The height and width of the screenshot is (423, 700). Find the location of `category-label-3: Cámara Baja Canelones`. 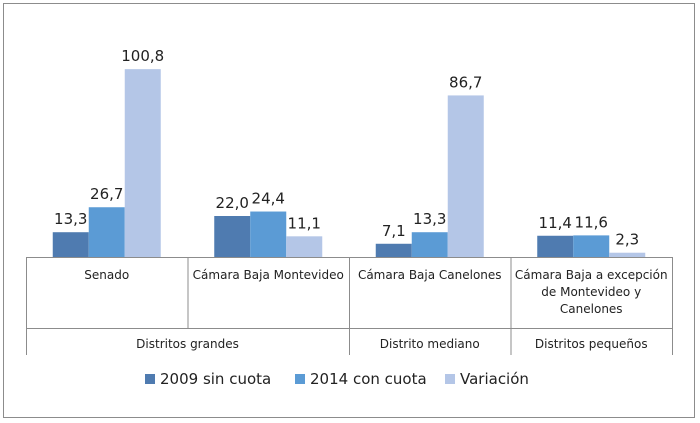

category-label-3: Cámara Baja Canelones is located at coordinates (430, 275).